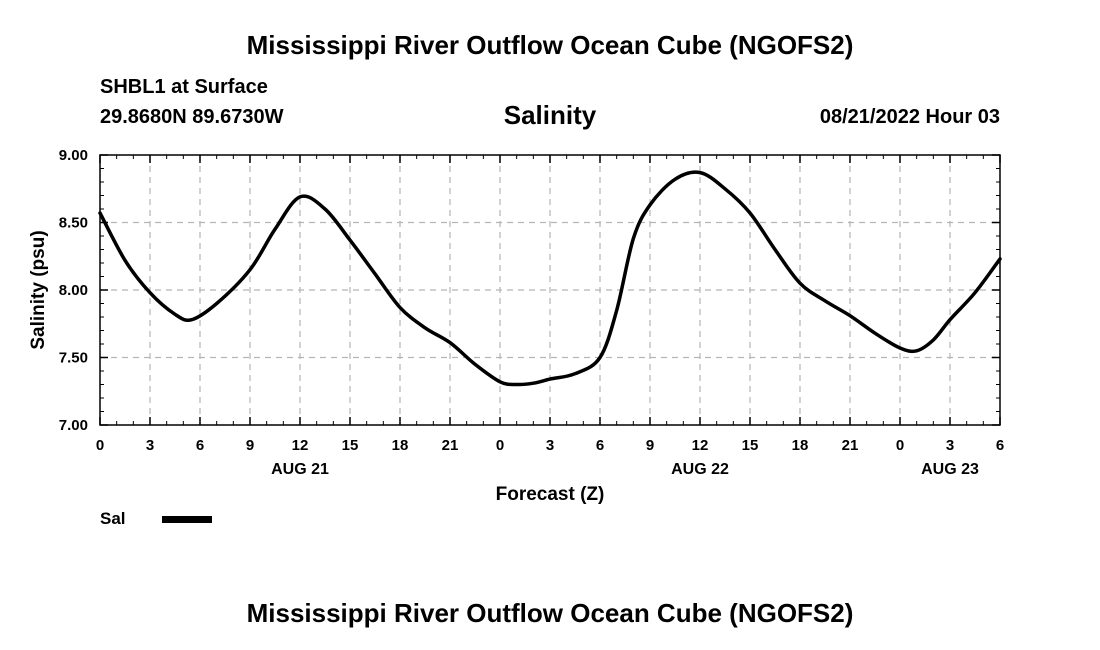 This screenshot has width=1100, height=650. What do you see at coordinates (73, 223) in the screenshot?
I see `y-tick-label: 8.50` at bounding box center [73, 223].